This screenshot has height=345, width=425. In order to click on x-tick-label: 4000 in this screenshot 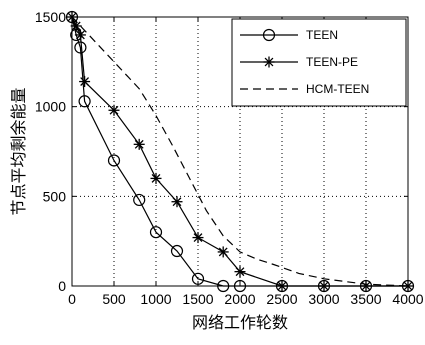, I will do `click(407, 299)`.